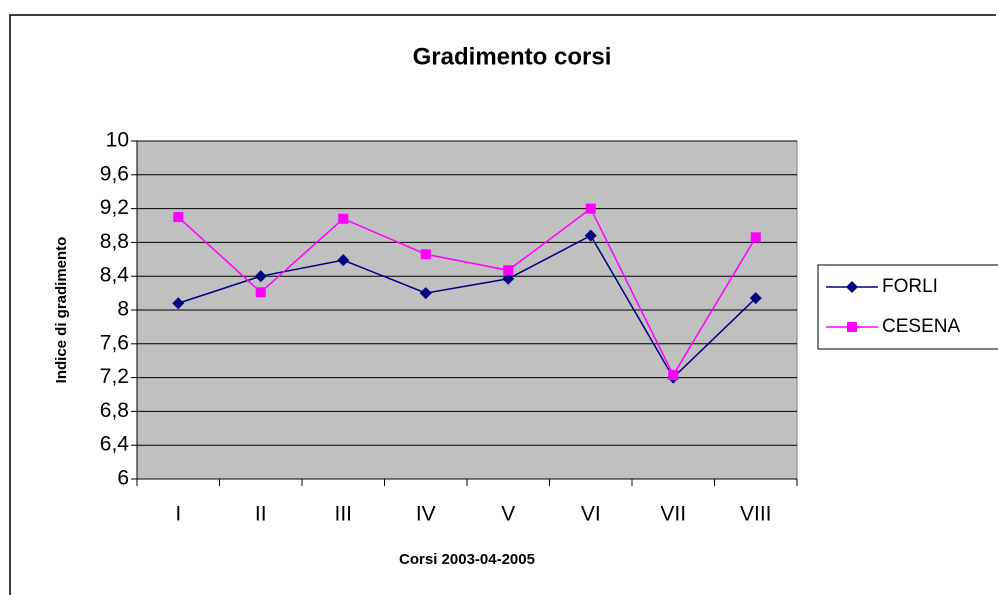 The height and width of the screenshot is (595, 998). What do you see at coordinates (467, 306) in the screenshot?
I see `series-line` at bounding box center [467, 306].